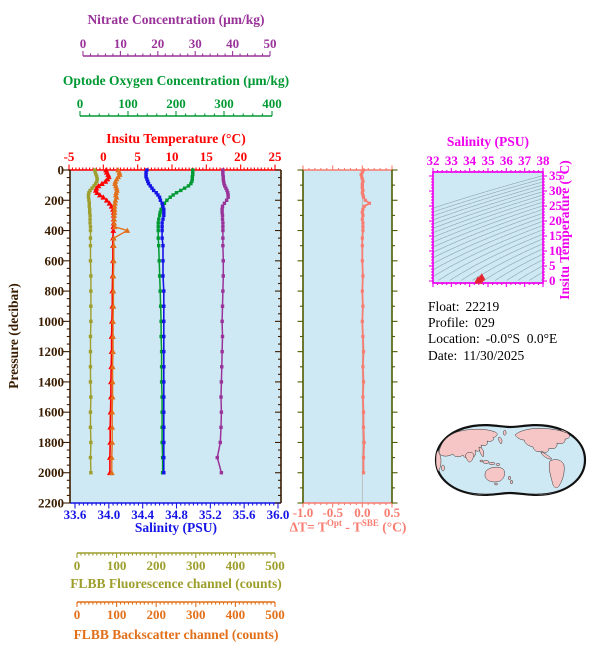  I want to click on pressure-axis-title: Pressure (decibar), so click(13, 336).